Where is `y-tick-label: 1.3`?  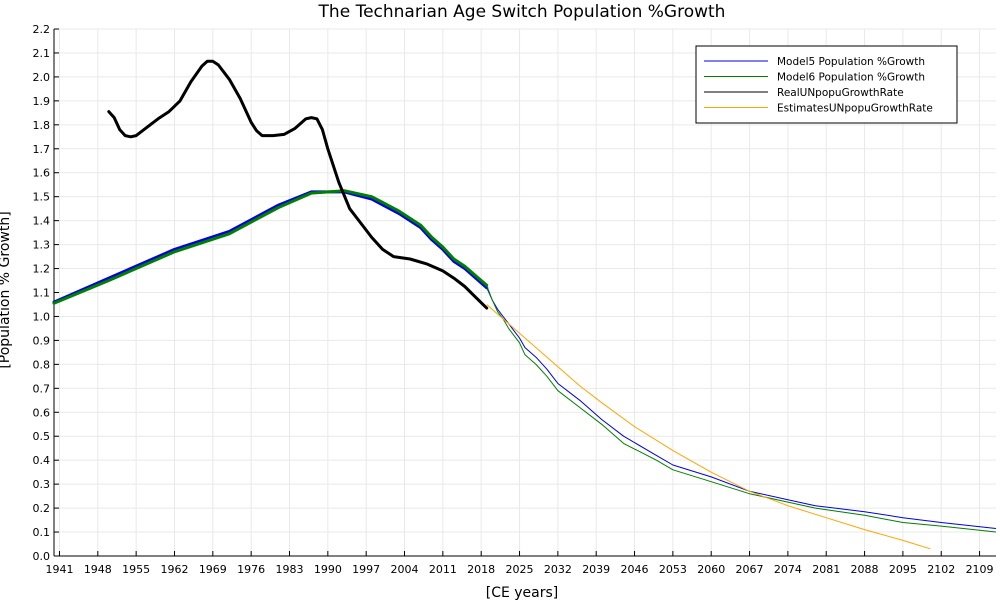
y-tick-label: 1.3 is located at coordinates (42, 245).